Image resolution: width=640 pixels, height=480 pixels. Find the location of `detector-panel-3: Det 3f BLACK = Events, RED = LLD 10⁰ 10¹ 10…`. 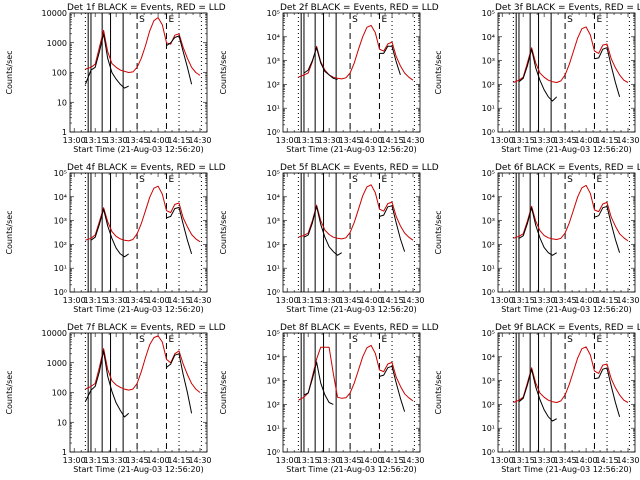

detector-panel-3: Det 3f BLACK = Events, RED = LLD 10⁰ 10¹ 10… is located at coordinates (537, 78).